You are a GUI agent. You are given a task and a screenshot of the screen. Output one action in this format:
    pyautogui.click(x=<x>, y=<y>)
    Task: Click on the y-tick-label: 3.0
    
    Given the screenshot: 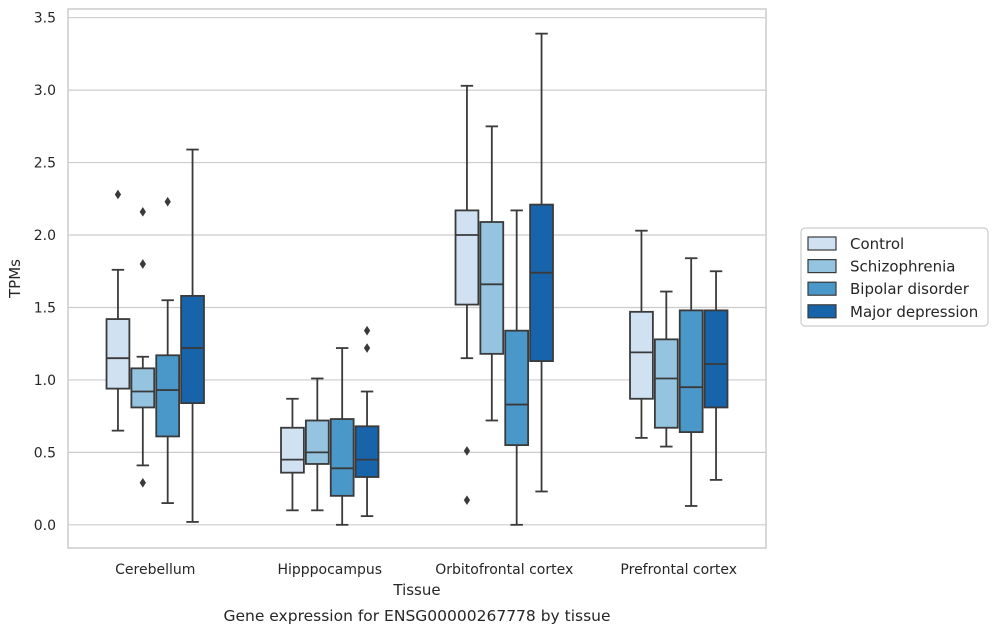 What is the action you would take?
    pyautogui.click(x=45, y=91)
    